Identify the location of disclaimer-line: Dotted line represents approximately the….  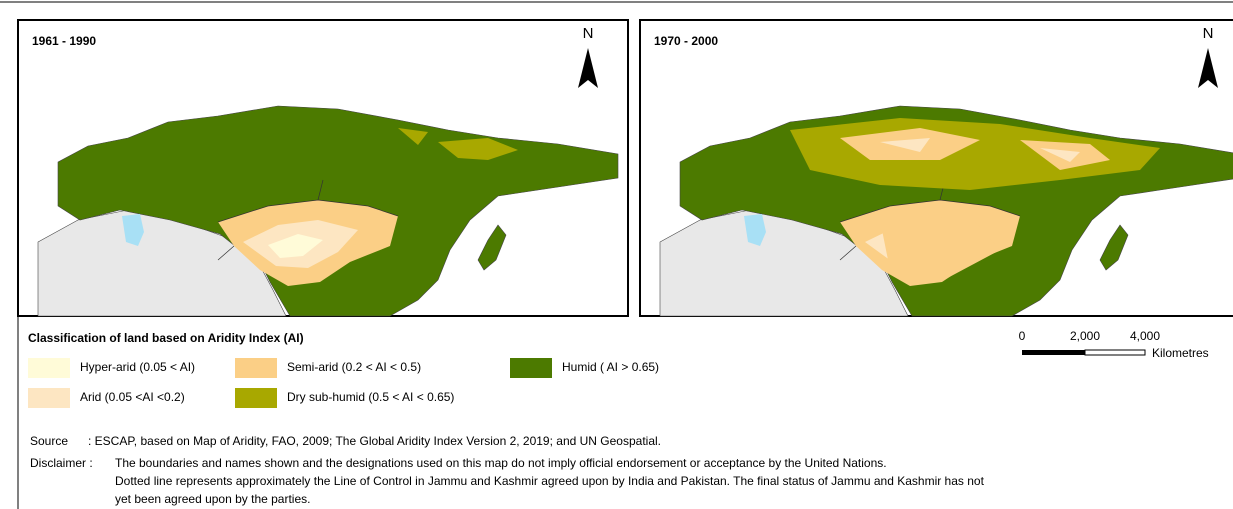
(550, 481).